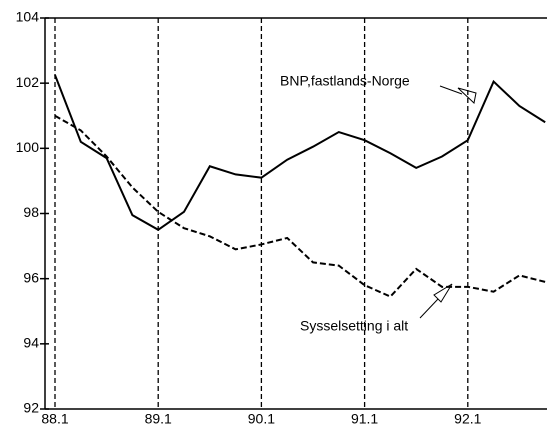 The width and height of the screenshot is (547, 426). What do you see at coordinates (31, 212) in the screenshot?
I see `y-tick-label: 98` at bounding box center [31, 212].